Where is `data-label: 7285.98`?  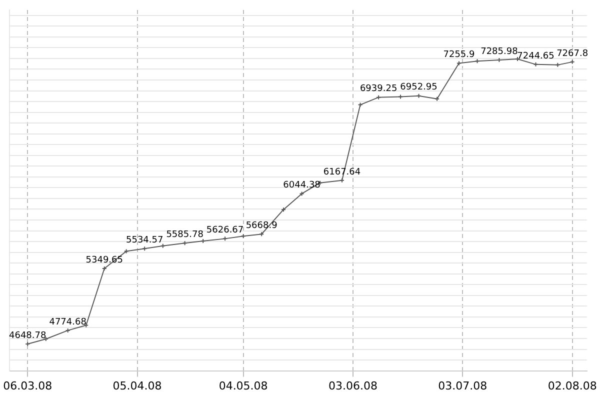 data-label: 7285.98 is located at coordinates (499, 51).